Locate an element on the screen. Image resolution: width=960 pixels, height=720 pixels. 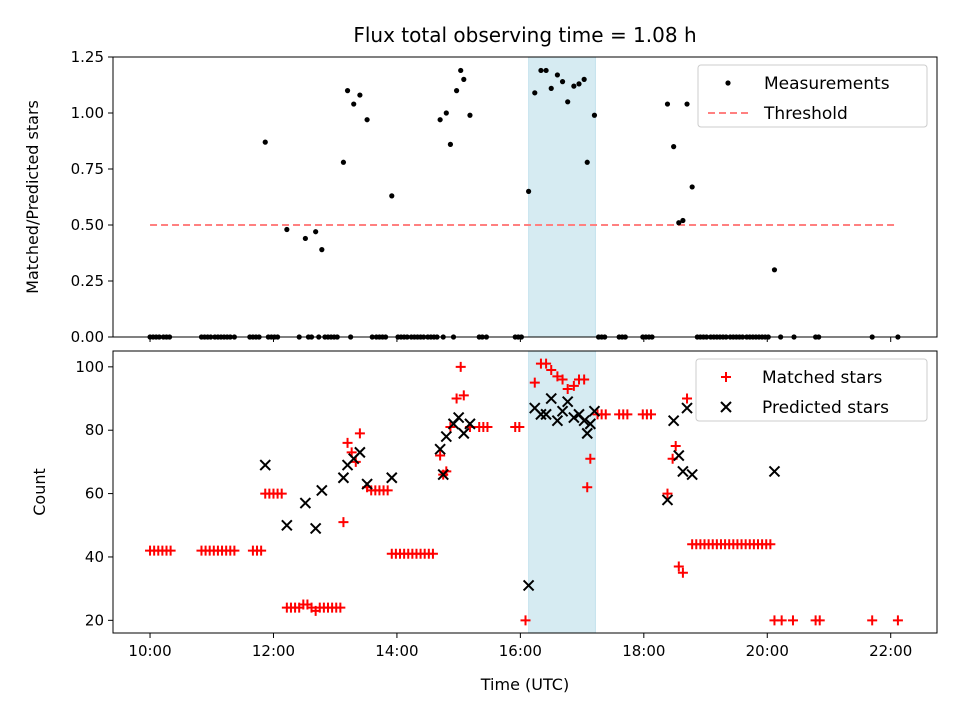
y-tick-label: 0.00 is located at coordinates (87, 337).